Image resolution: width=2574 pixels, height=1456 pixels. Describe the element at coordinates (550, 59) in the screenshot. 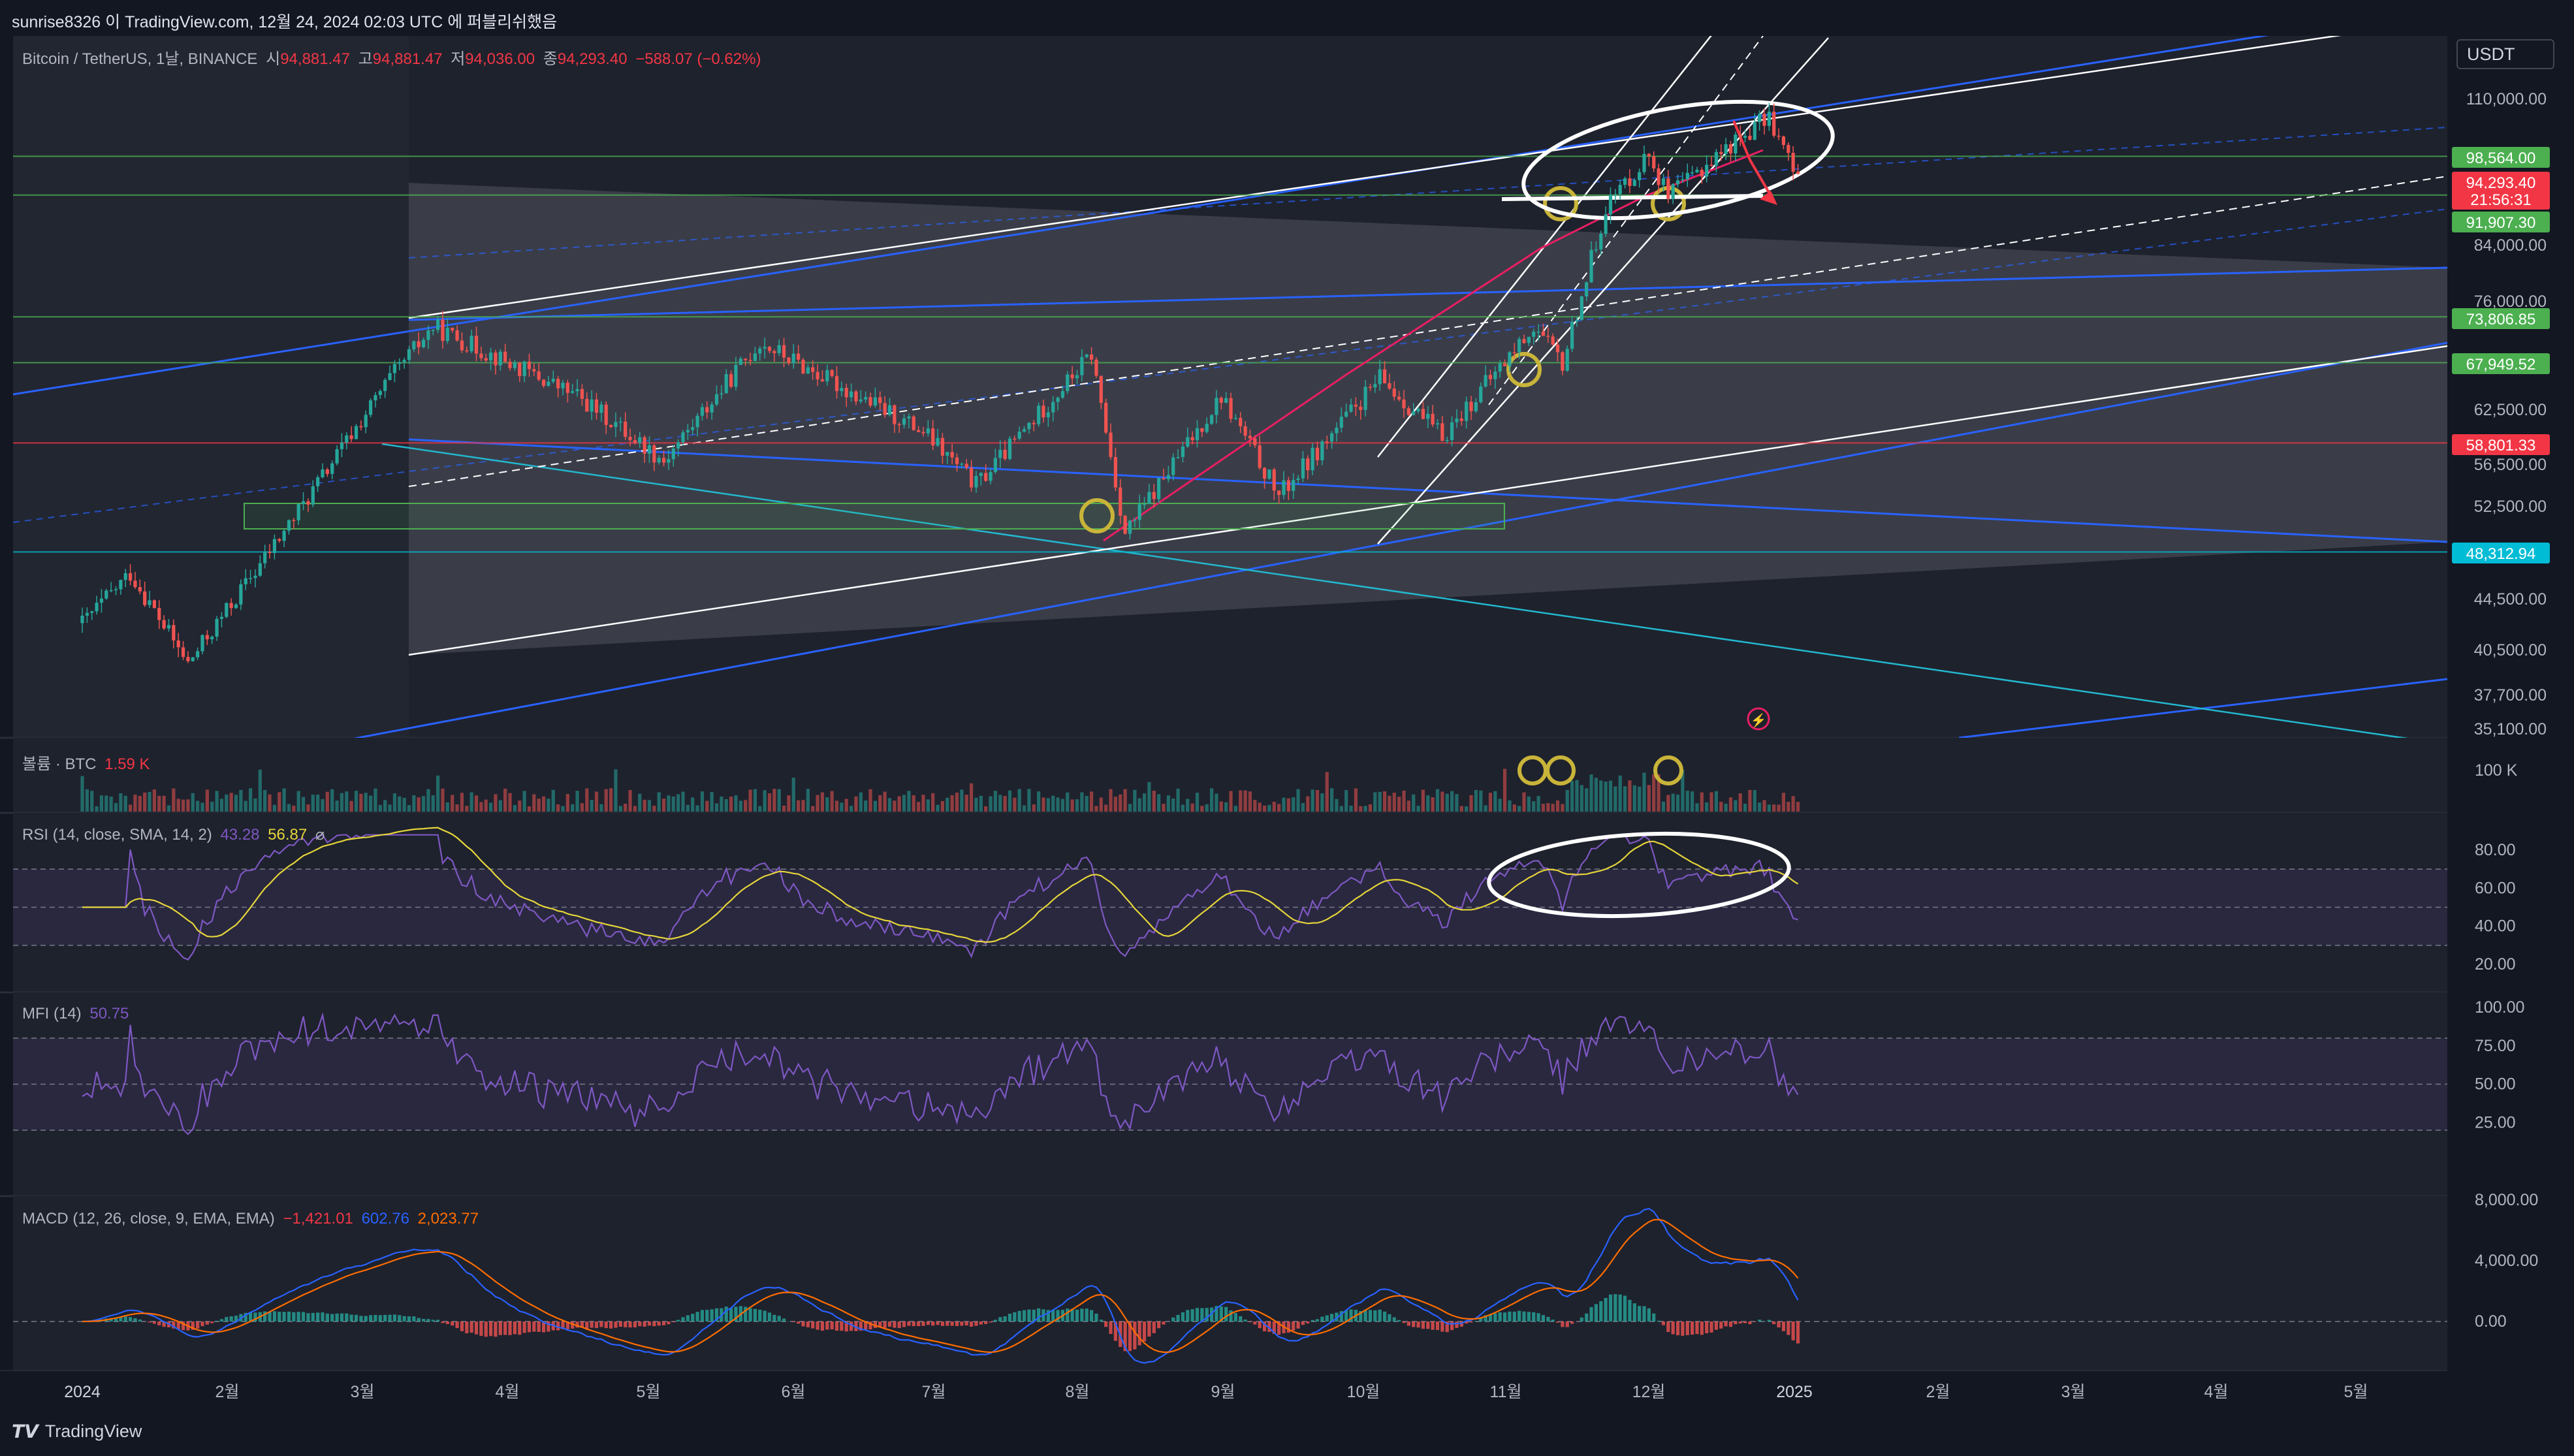

I see `close-label: 종` at that location.